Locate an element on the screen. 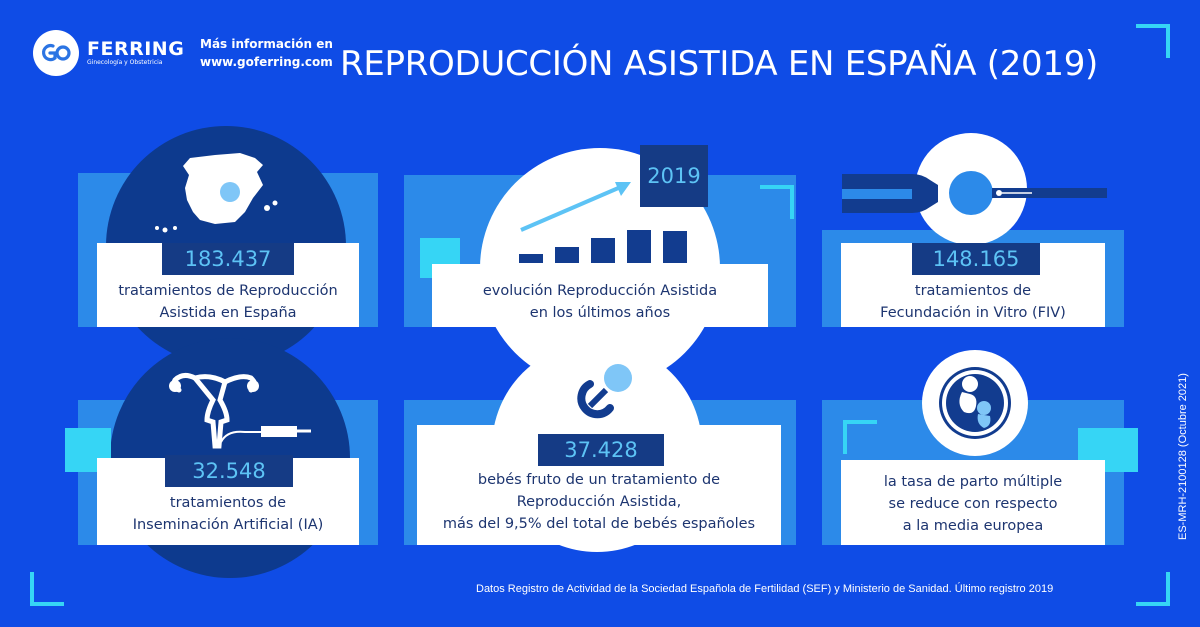 Image resolution: width=1200 pixels, height=627 pixels. card-6-text-box is located at coordinates (973, 502).